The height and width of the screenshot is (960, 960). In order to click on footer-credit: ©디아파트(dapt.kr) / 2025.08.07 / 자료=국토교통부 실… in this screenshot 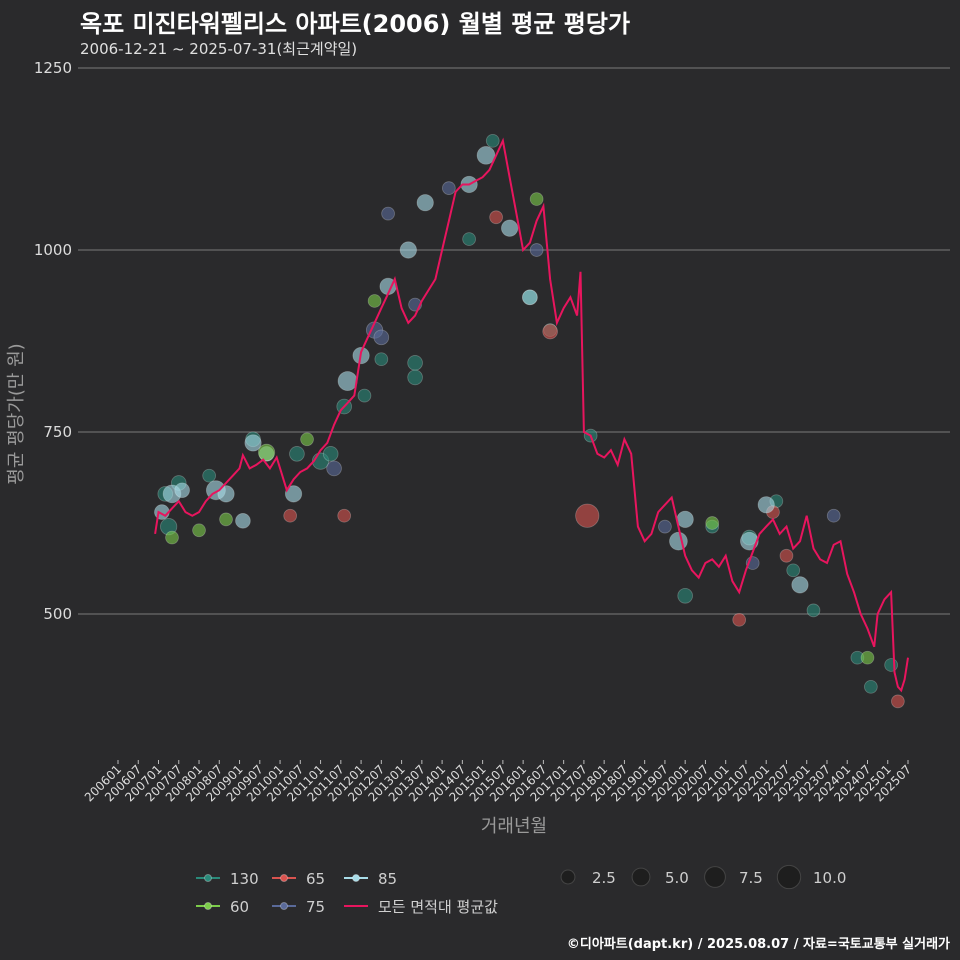, I will do `click(758, 944)`.